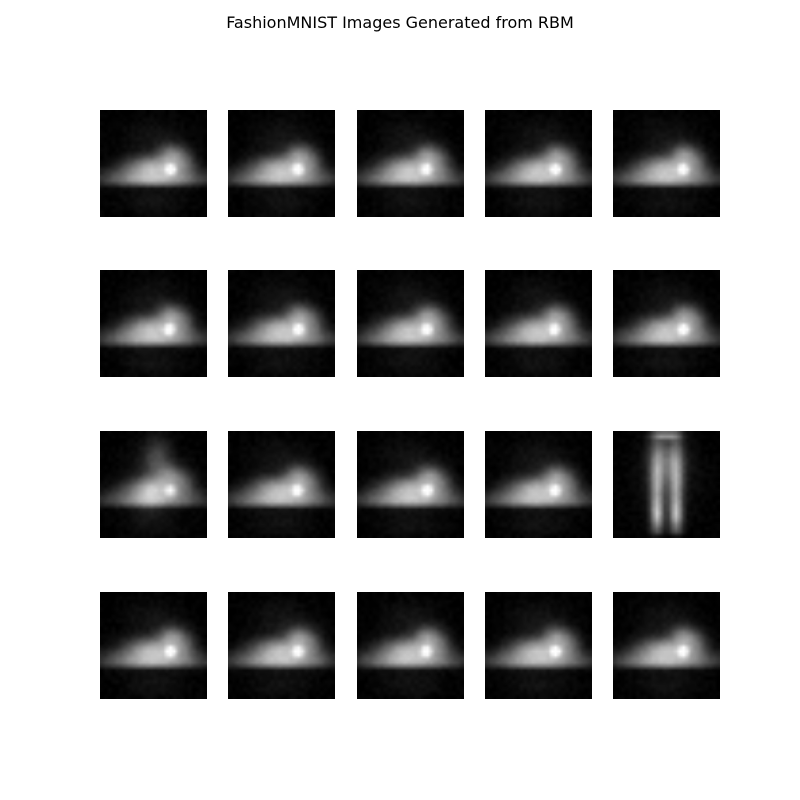  I want to click on trouser-image, so click(666, 484).